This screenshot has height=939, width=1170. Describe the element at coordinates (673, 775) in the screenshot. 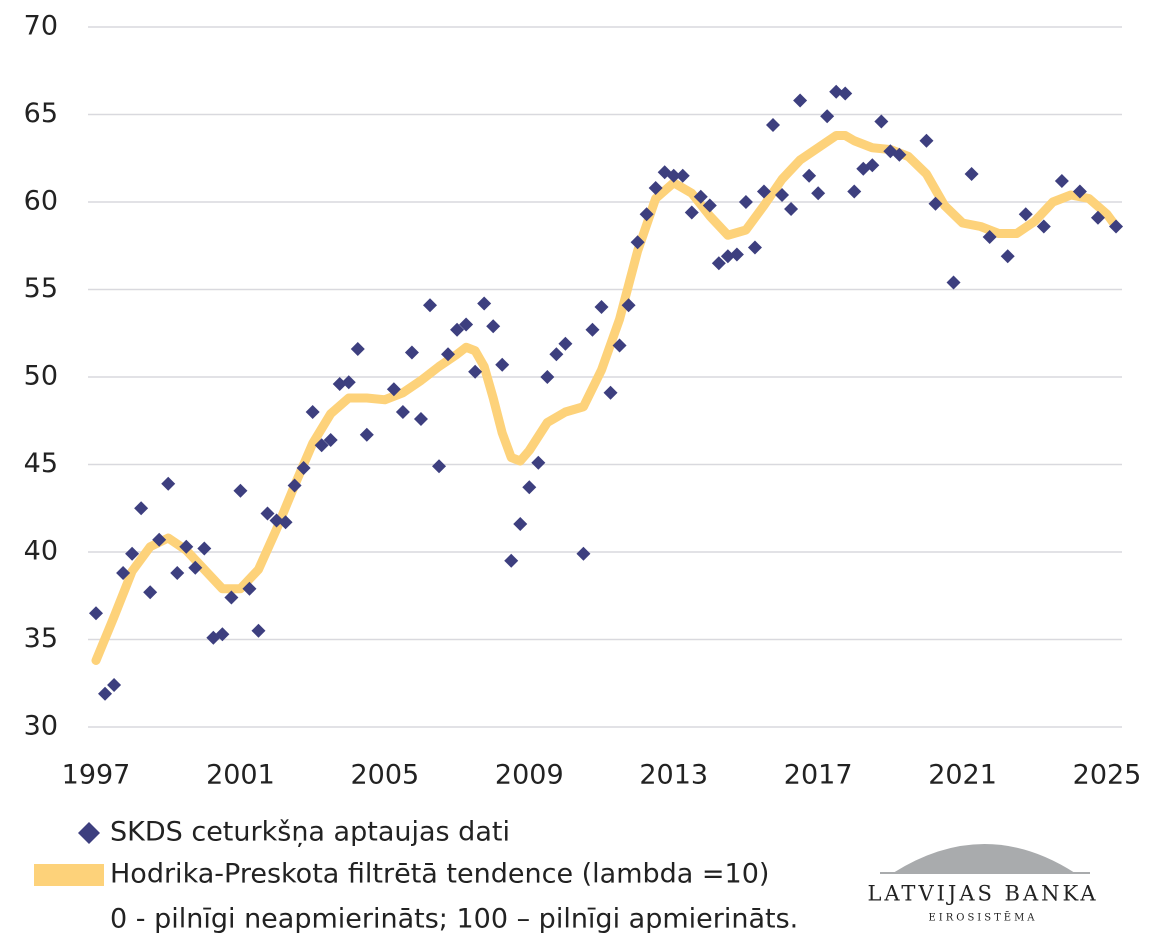

I see `x-tick-label: 2013` at that location.